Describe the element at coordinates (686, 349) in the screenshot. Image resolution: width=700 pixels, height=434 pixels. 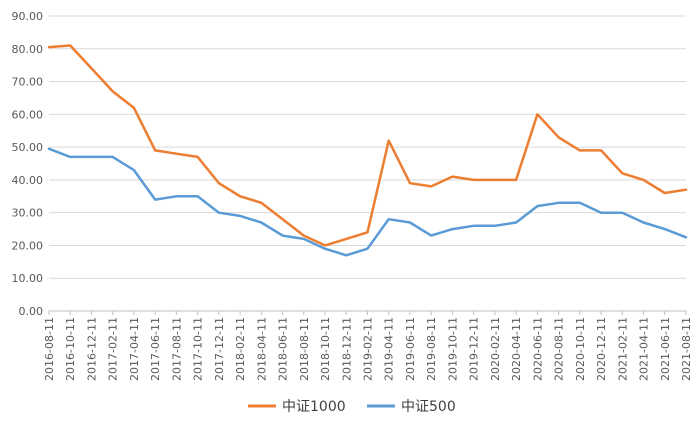
I see `x-tick-label: 2021-08-11` at that location.